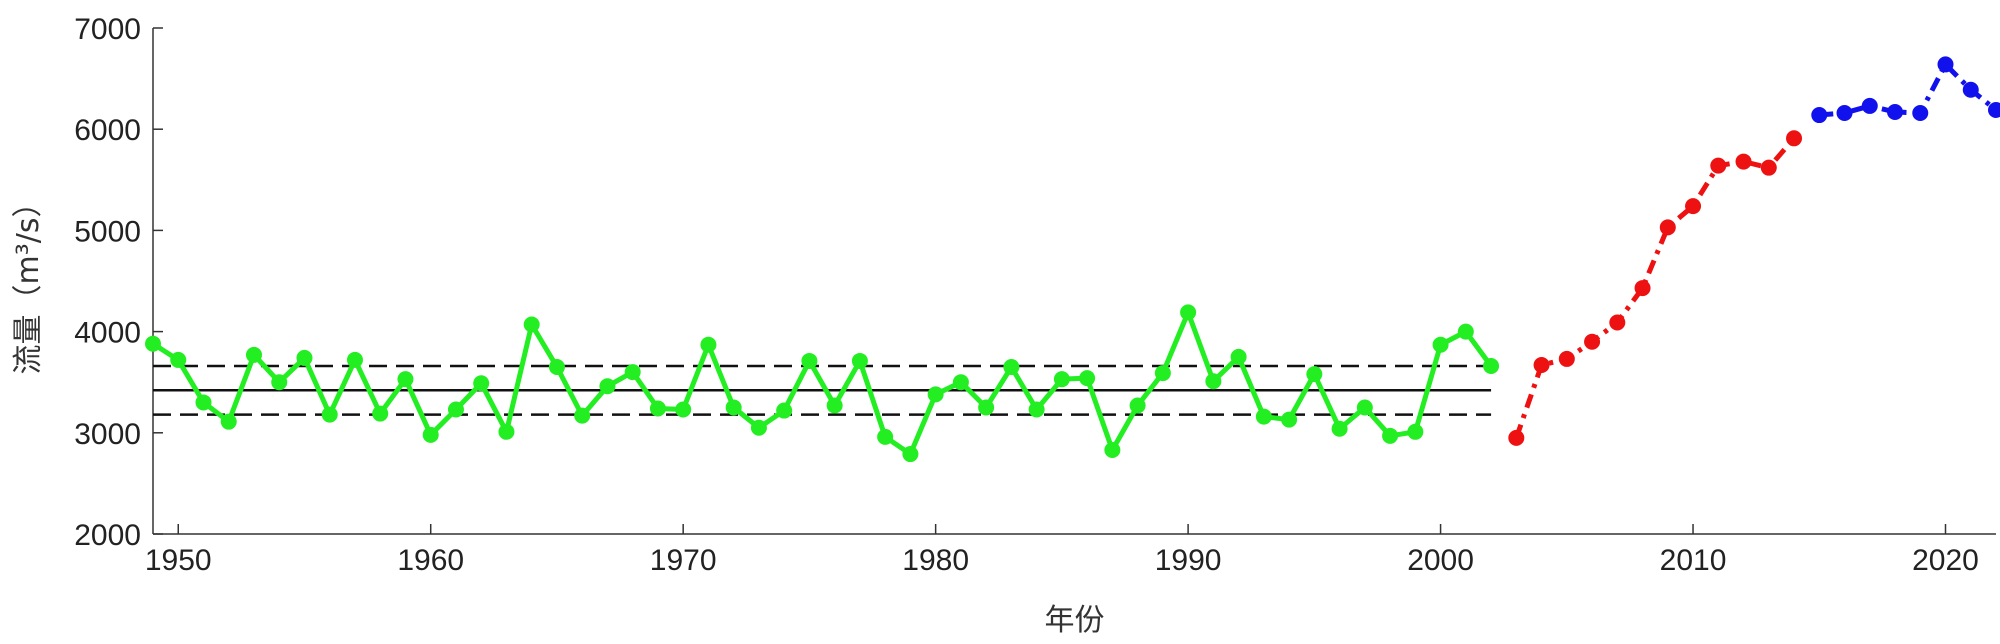 This screenshot has height=644, width=2000. Describe the element at coordinates (1945, 560) in the screenshot. I see `x-tick-label: 2020` at that location.